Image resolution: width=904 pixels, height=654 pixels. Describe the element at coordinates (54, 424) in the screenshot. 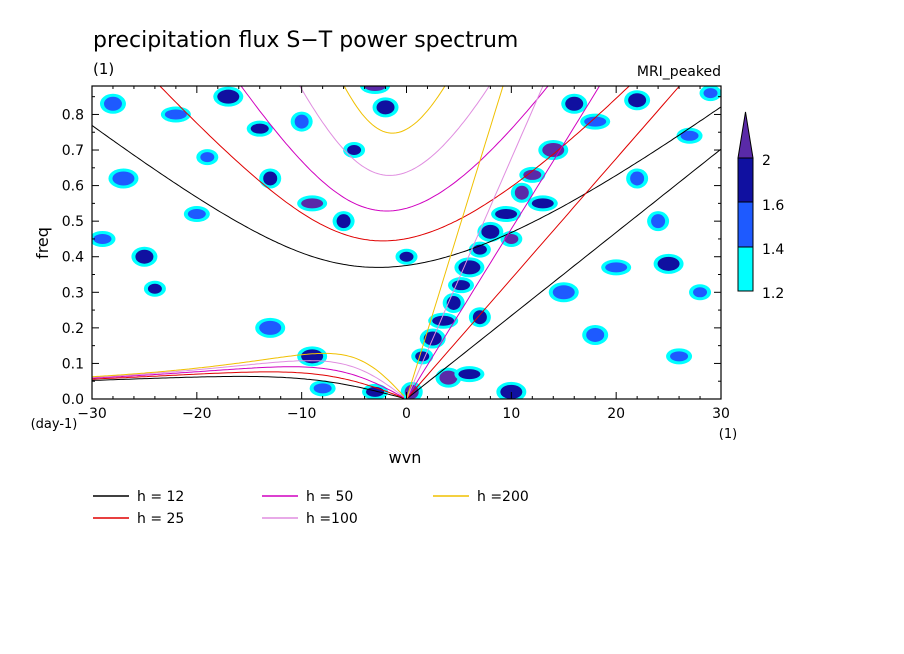

I see `y-axis-unit: (day-1)` at that location.